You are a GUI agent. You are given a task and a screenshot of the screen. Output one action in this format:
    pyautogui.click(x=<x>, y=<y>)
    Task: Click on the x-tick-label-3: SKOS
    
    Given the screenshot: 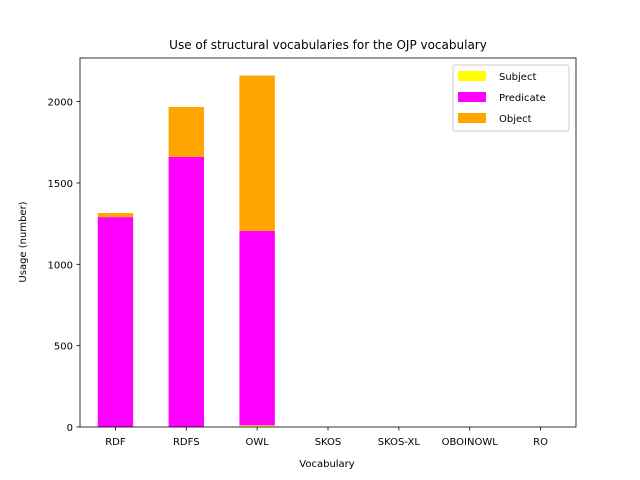 What is the action you would take?
    pyautogui.click(x=328, y=442)
    